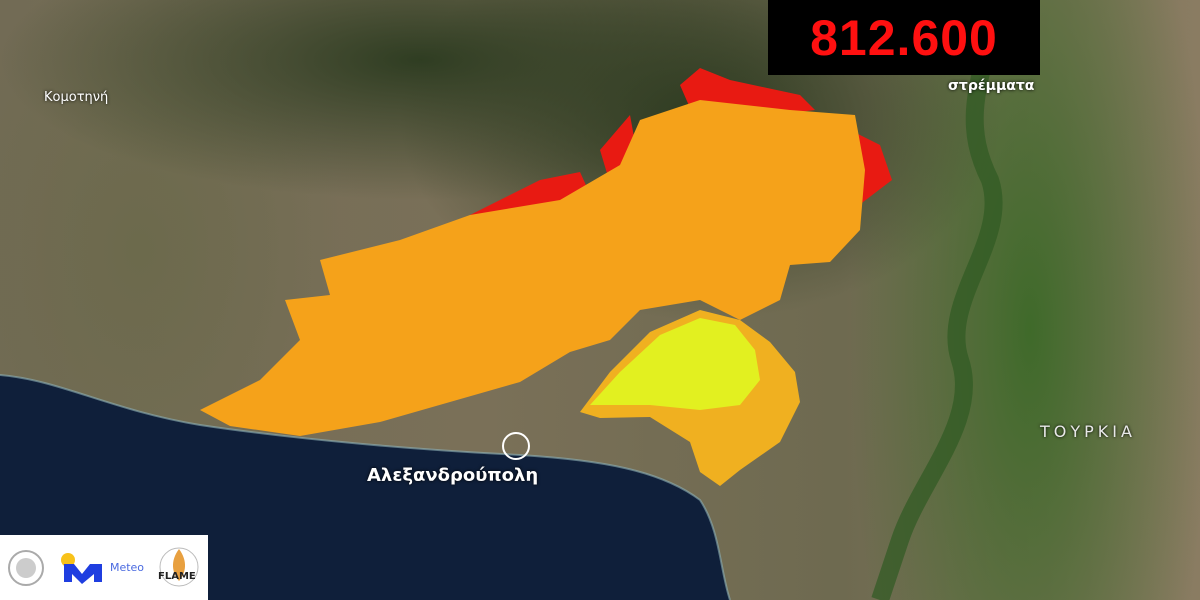  I want to click on city-marker, so click(516, 446).